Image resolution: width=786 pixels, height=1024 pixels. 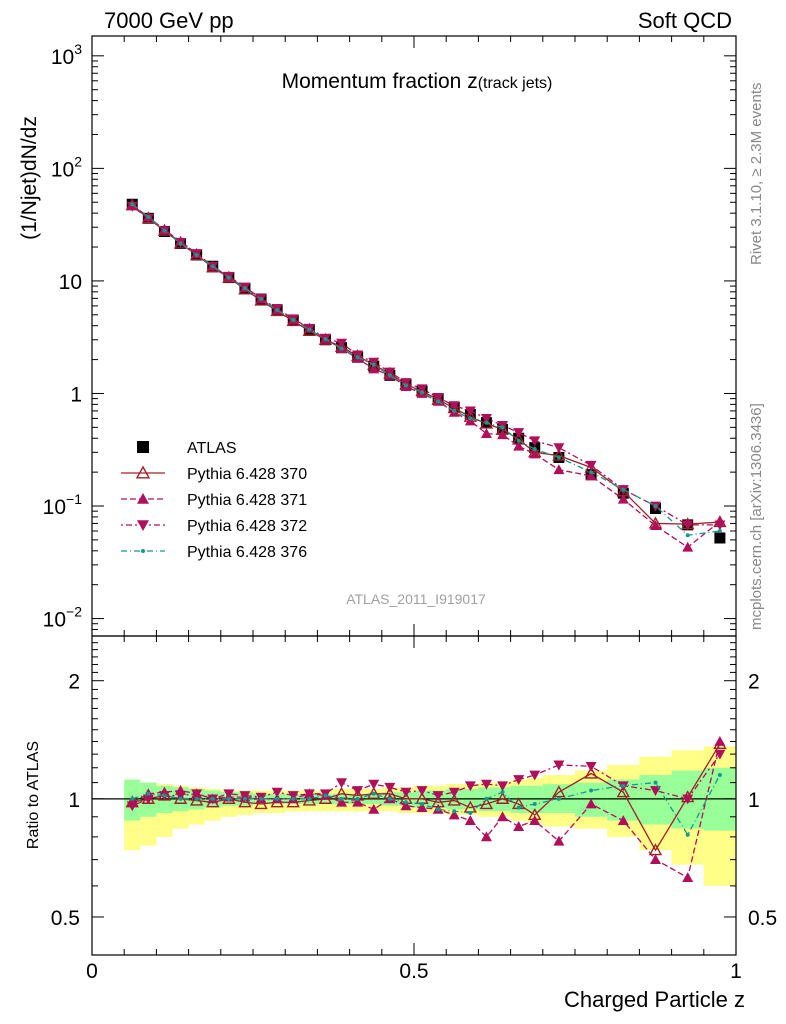 What do you see at coordinates (426, 805) in the screenshot?
I see `ratio-series-p376` at bounding box center [426, 805].